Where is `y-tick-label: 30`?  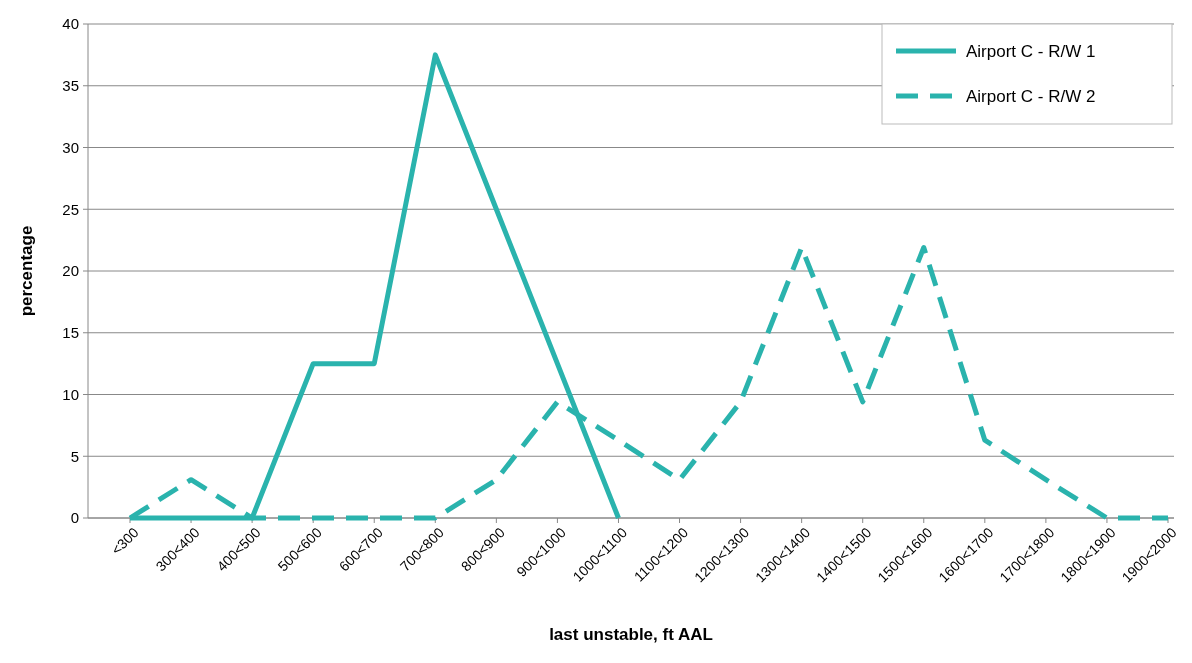 y-tick-label: 30 is located at coordinates (70, 147).